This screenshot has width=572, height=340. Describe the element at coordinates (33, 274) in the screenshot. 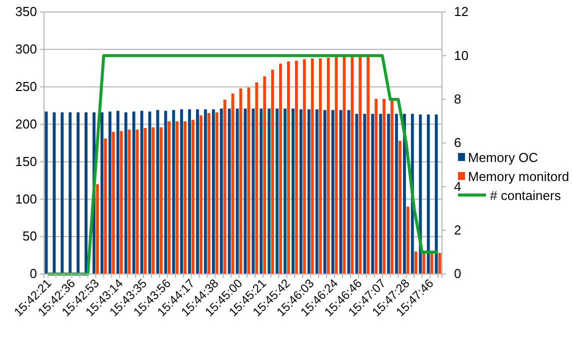

I see `y-tick-label: 0` at that location.